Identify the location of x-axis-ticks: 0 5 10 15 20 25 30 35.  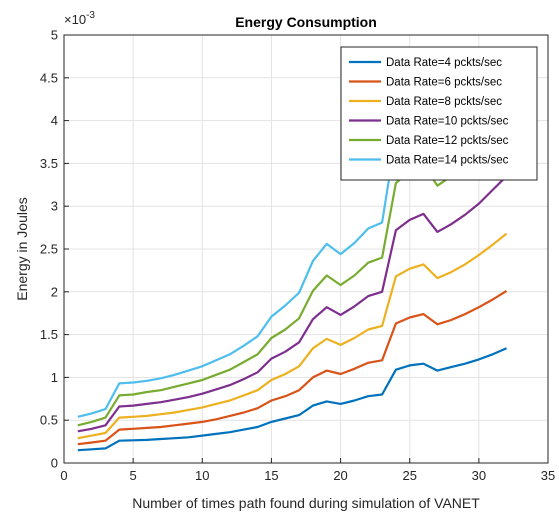
(307, 470).